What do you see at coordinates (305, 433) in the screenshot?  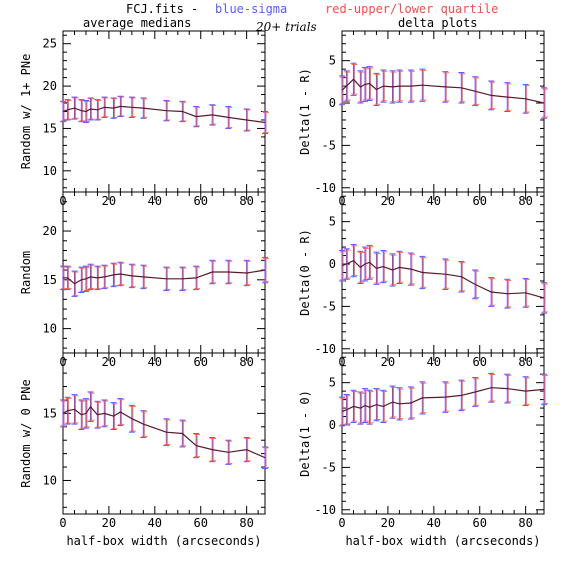 I see `y-axis-label: Delta(1 - 0)` at bounding box center [305, 433].